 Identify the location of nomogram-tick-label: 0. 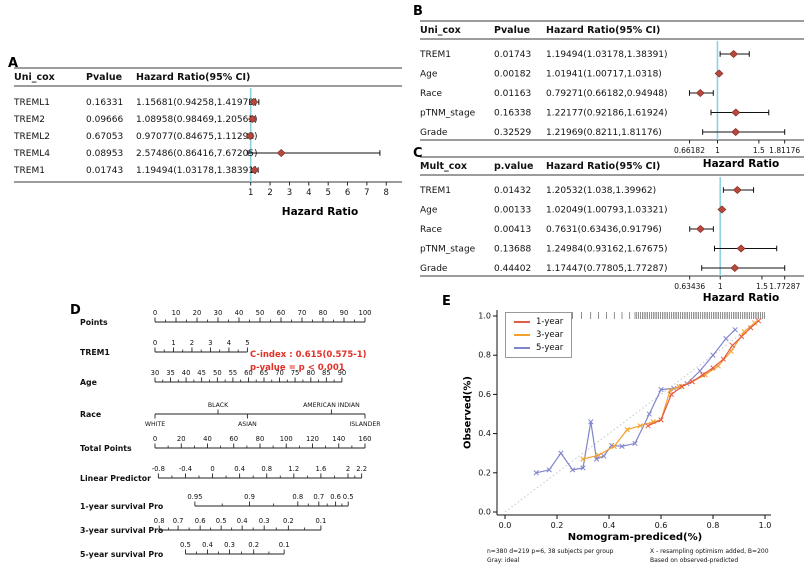
(155, 343).